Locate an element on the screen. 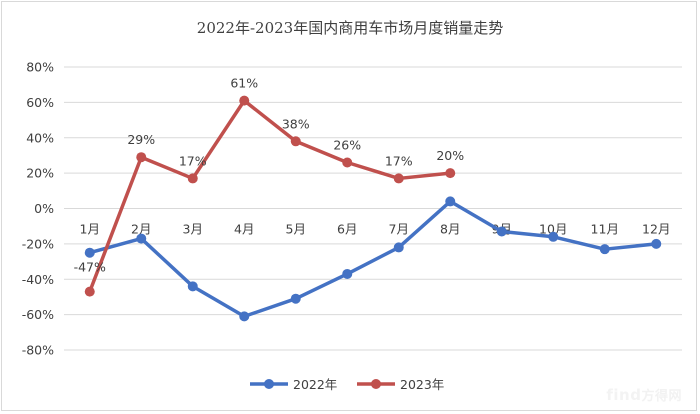 The width and height of the screenshot is (700, 414). data-label: 61% is located at coordinates (244, 83).